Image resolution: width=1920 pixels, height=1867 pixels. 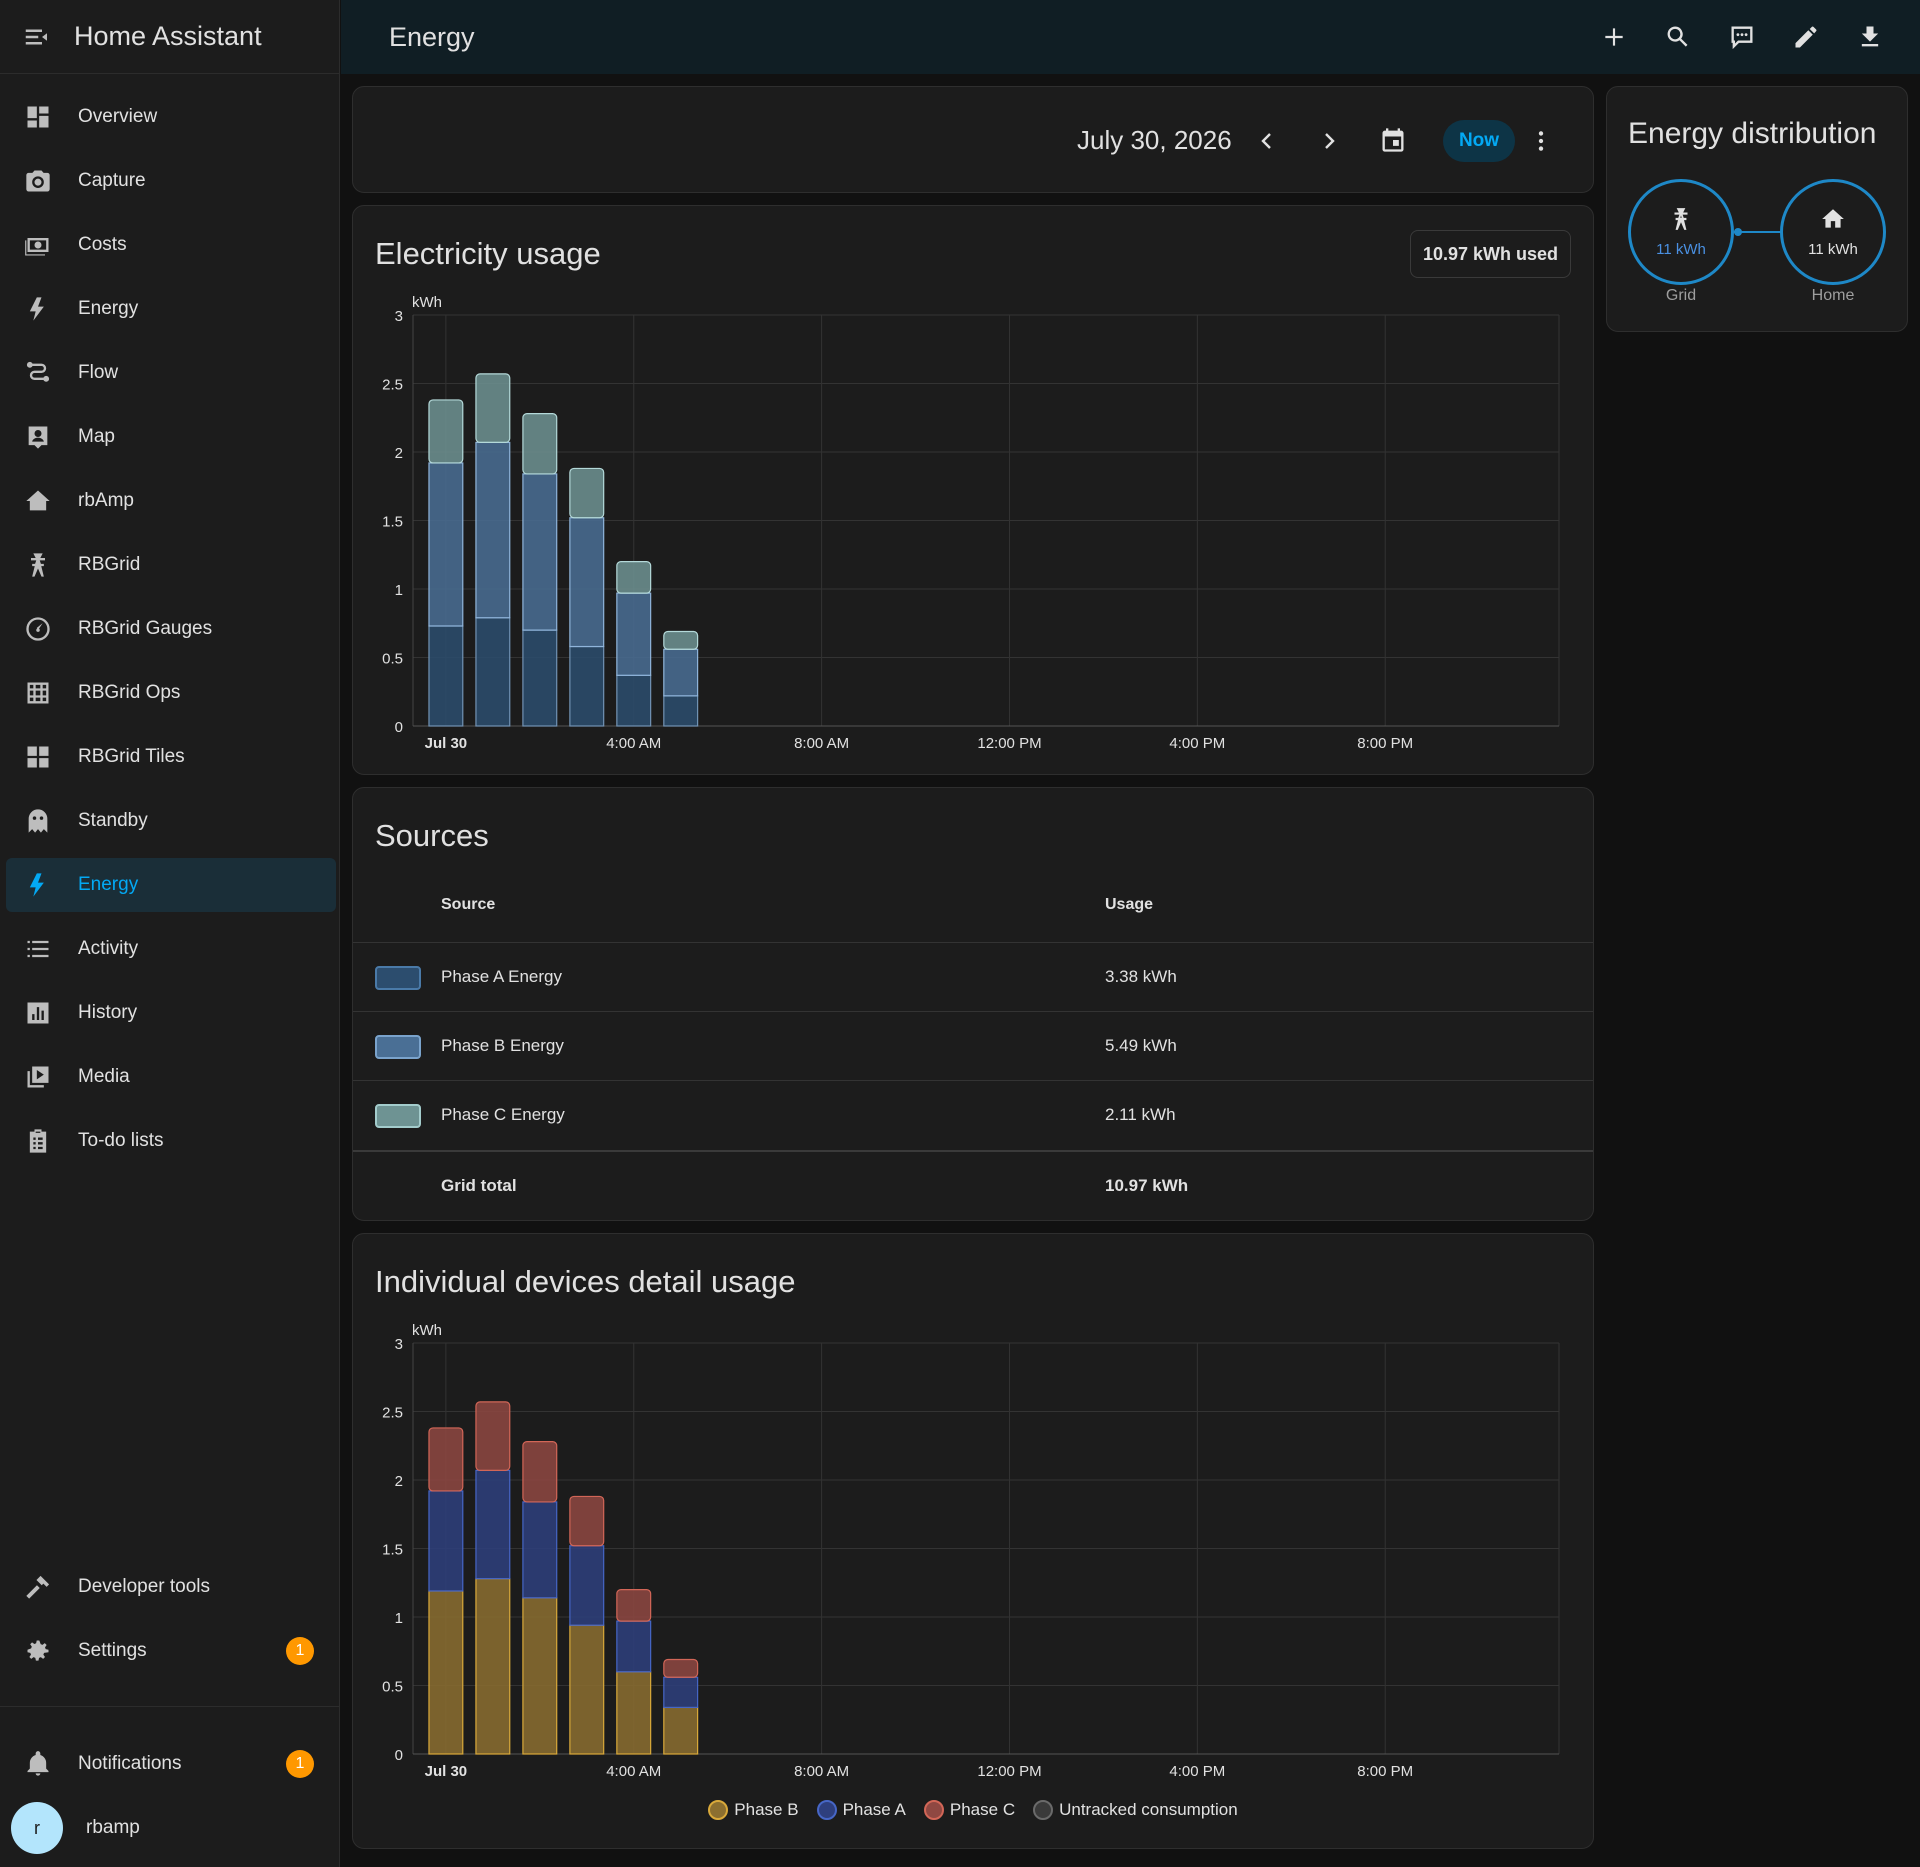 What do you see at coordinates (399, 1344) in the screenshot?
I see `y-tick-label: 3` at bounding box center [399, 1344].